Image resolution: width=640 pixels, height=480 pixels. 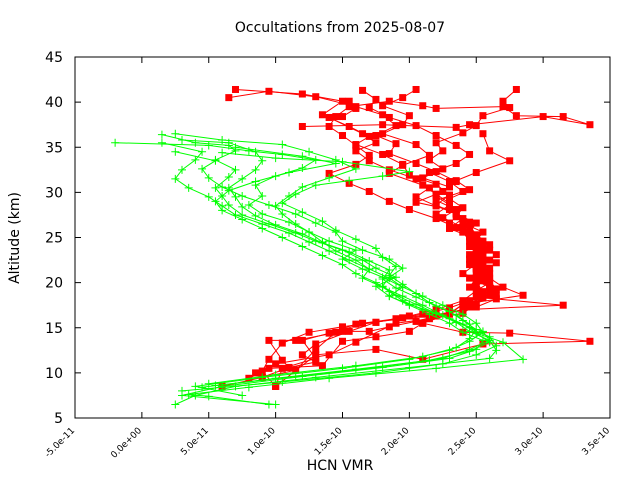 I want to click on x-tick-label: -5.0e-11, so click(x=60, y=443).